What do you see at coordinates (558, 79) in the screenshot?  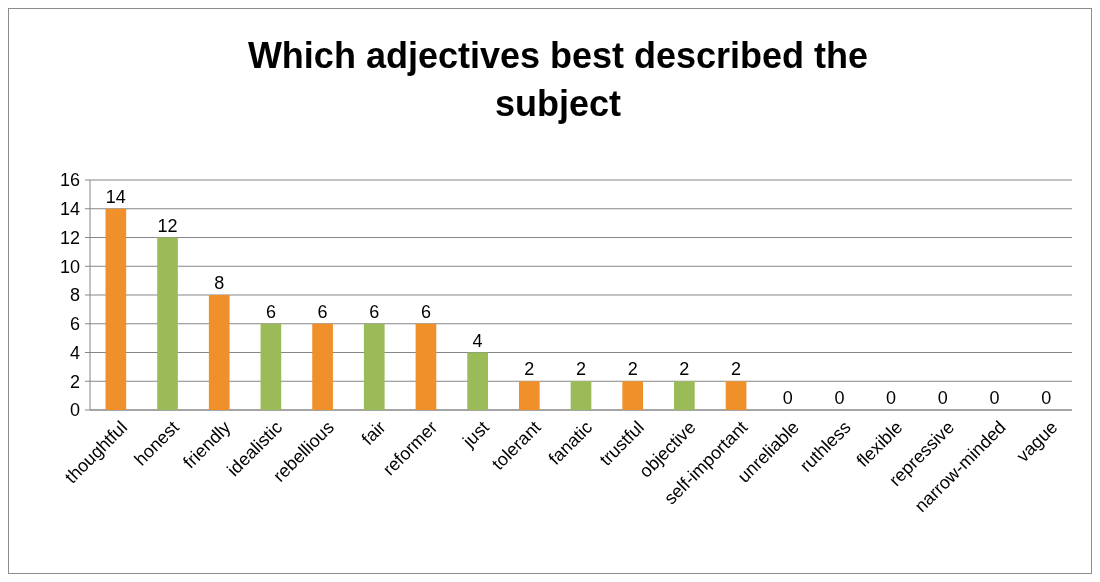 I see `chart-title: Which adjectives best described the subject` at bounding box center [558, 79].